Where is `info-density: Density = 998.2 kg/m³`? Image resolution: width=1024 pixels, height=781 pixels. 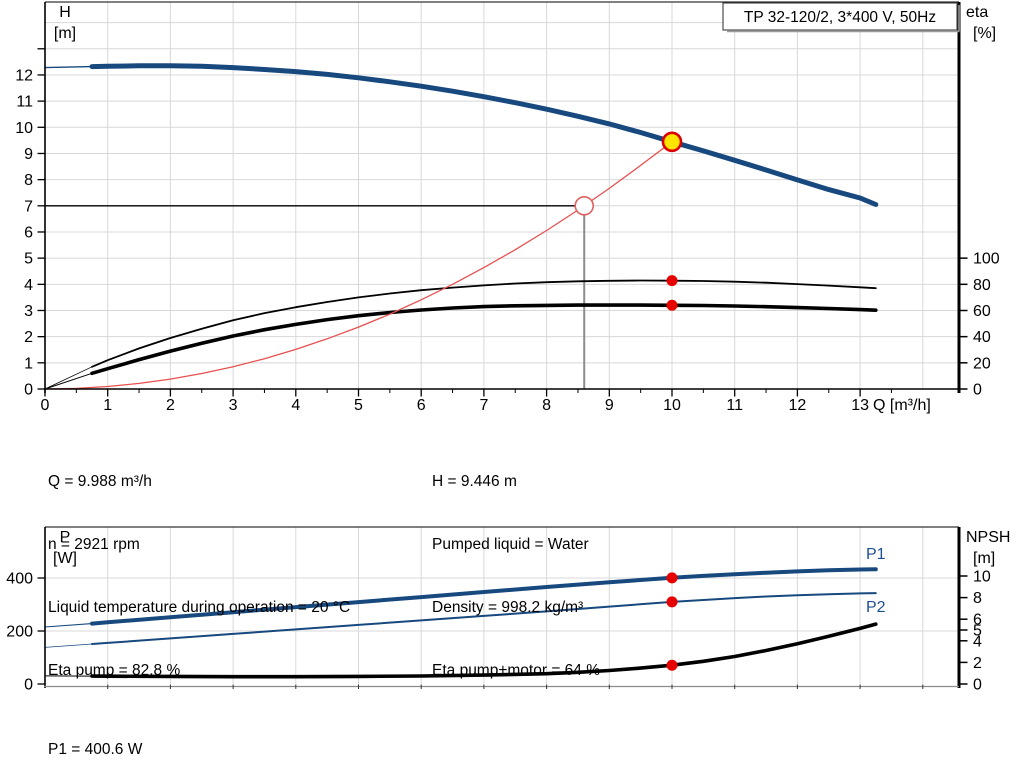 info-density: Density = 998.2 kg/m³ is located at coordinates (508, 607).